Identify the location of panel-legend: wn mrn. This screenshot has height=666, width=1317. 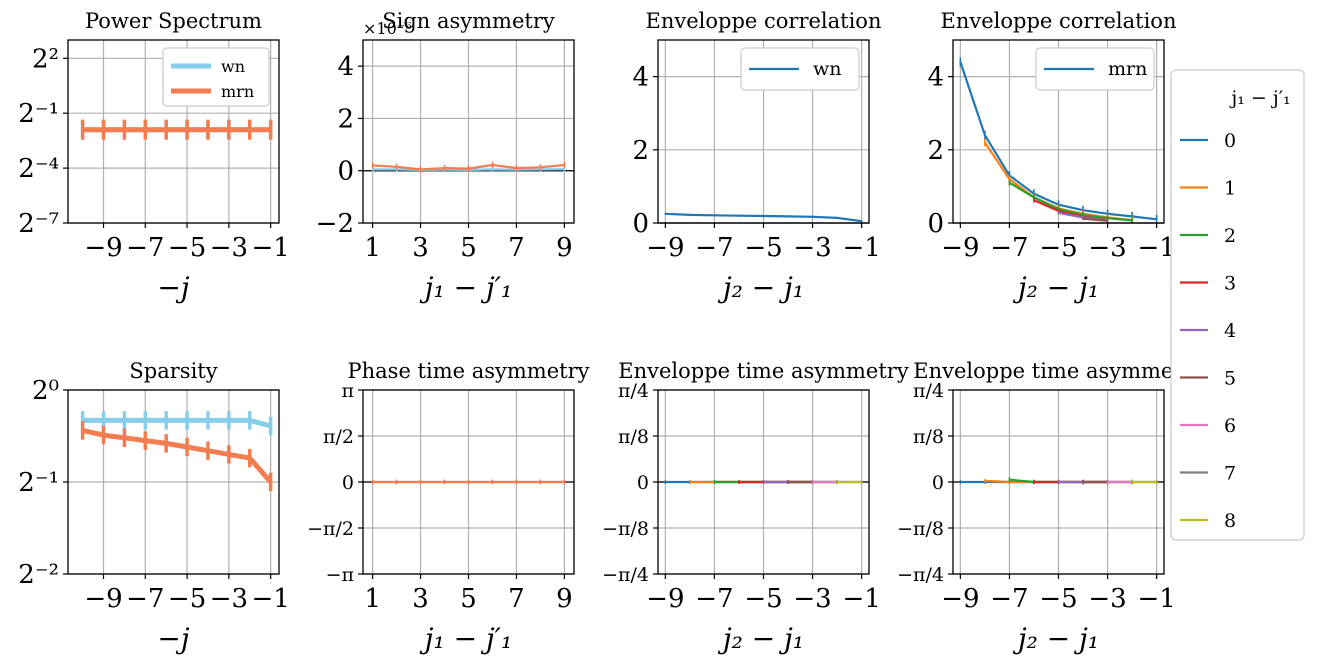
(216, 77).